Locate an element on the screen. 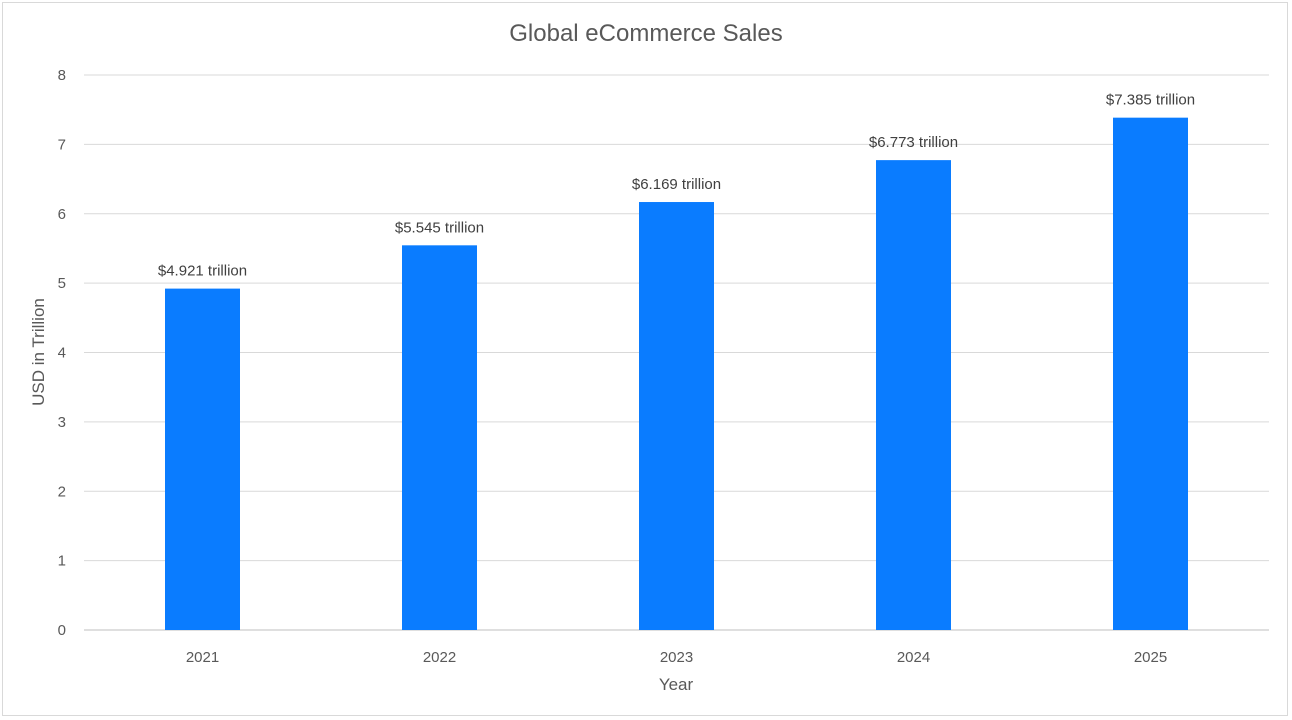  bar-2023 is located at coordinates (676, 416).